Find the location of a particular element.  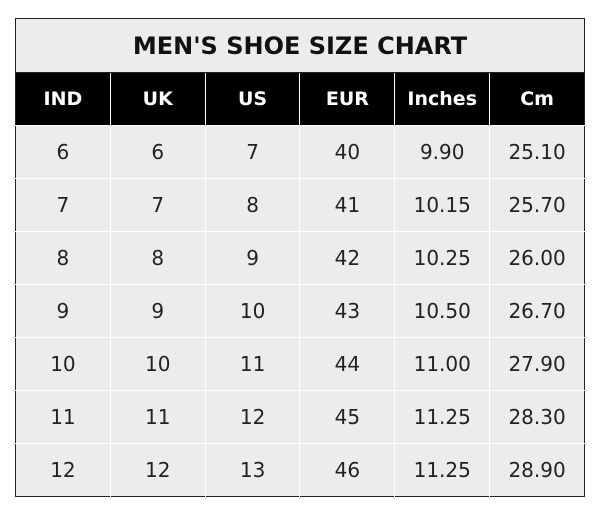

table-cell: 28.90 is located at coordinates (537, 470).